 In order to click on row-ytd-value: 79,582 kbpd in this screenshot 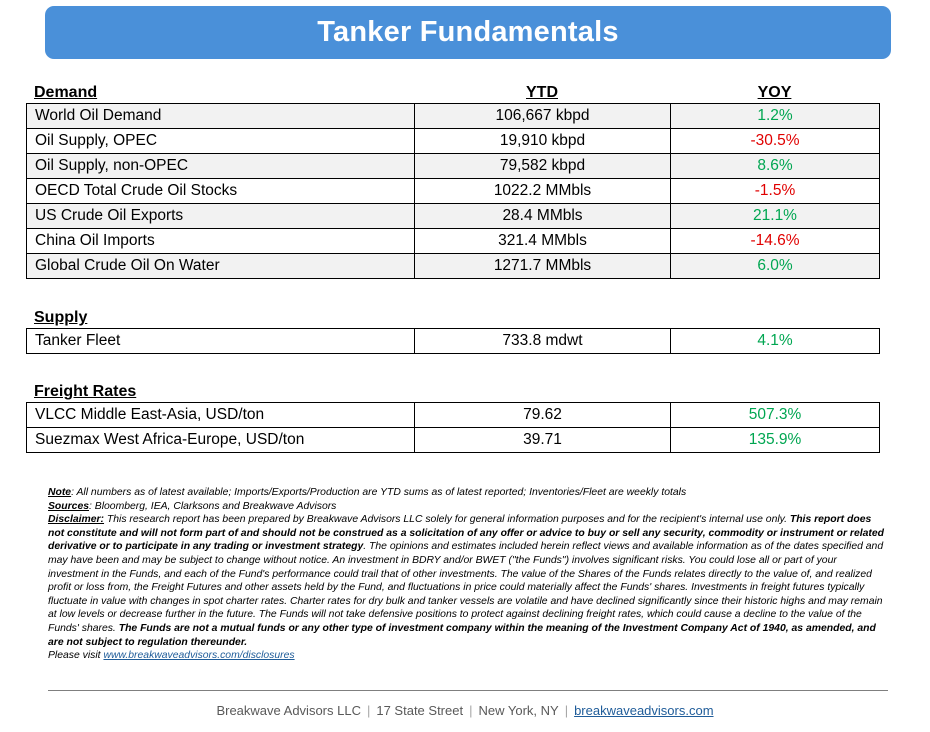, I will do `click(542, 166)`.